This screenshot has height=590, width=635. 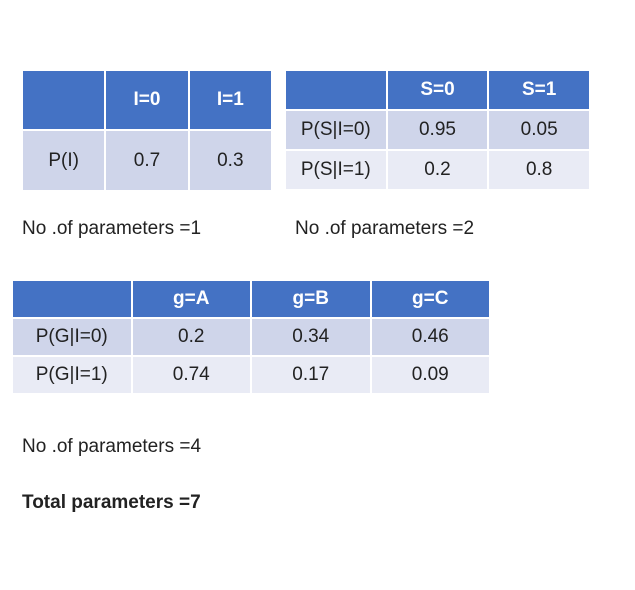 I want to click on cell: 0.34, so click(x=311, y=337).